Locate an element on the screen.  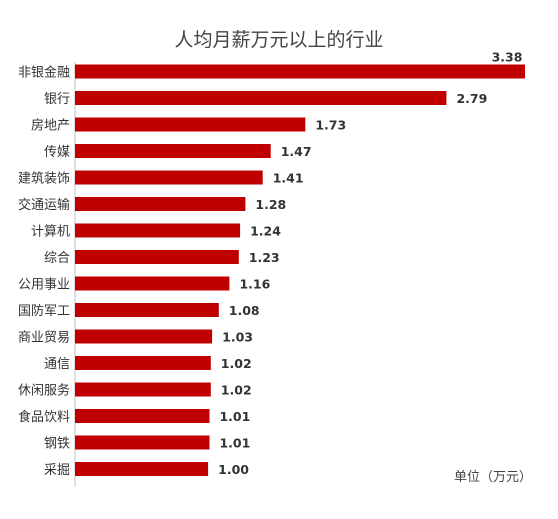
value-label: 1.28 is located at coordinates (270, 204).